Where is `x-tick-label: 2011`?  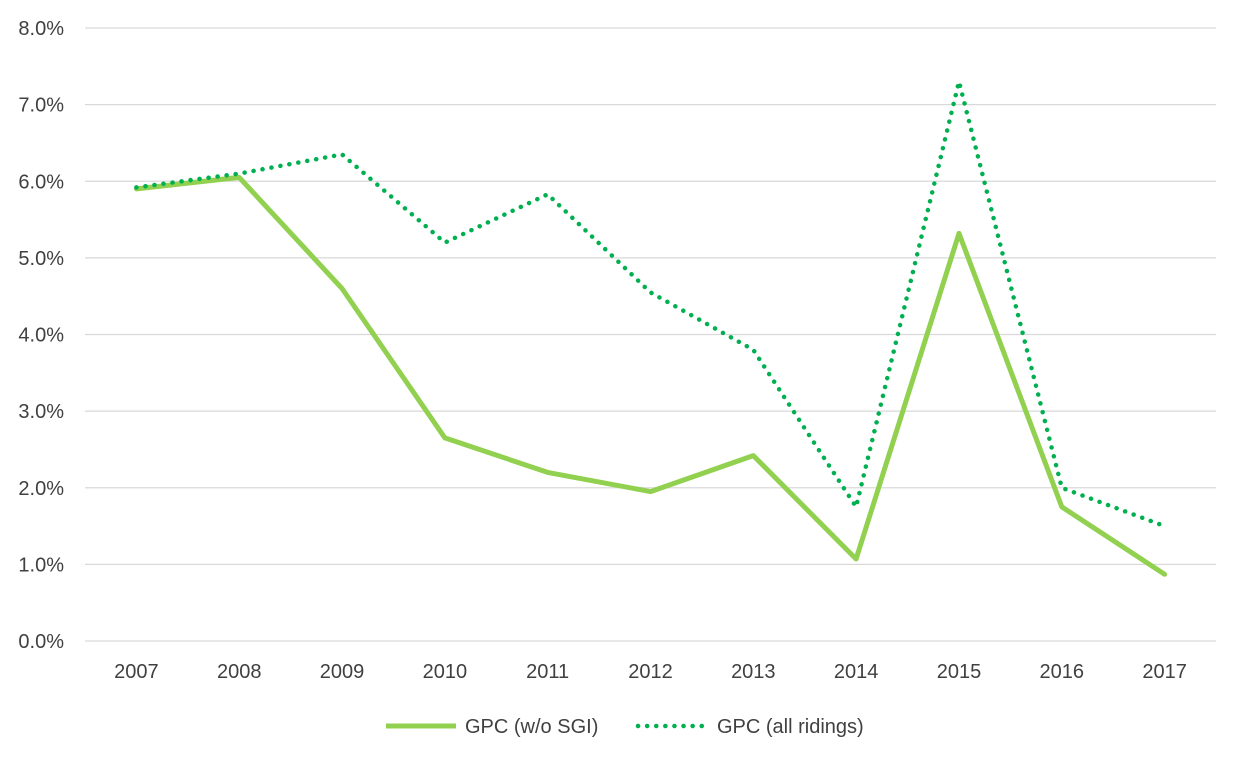
x-tick-label: 2011 is located at coordinates (547, 672).